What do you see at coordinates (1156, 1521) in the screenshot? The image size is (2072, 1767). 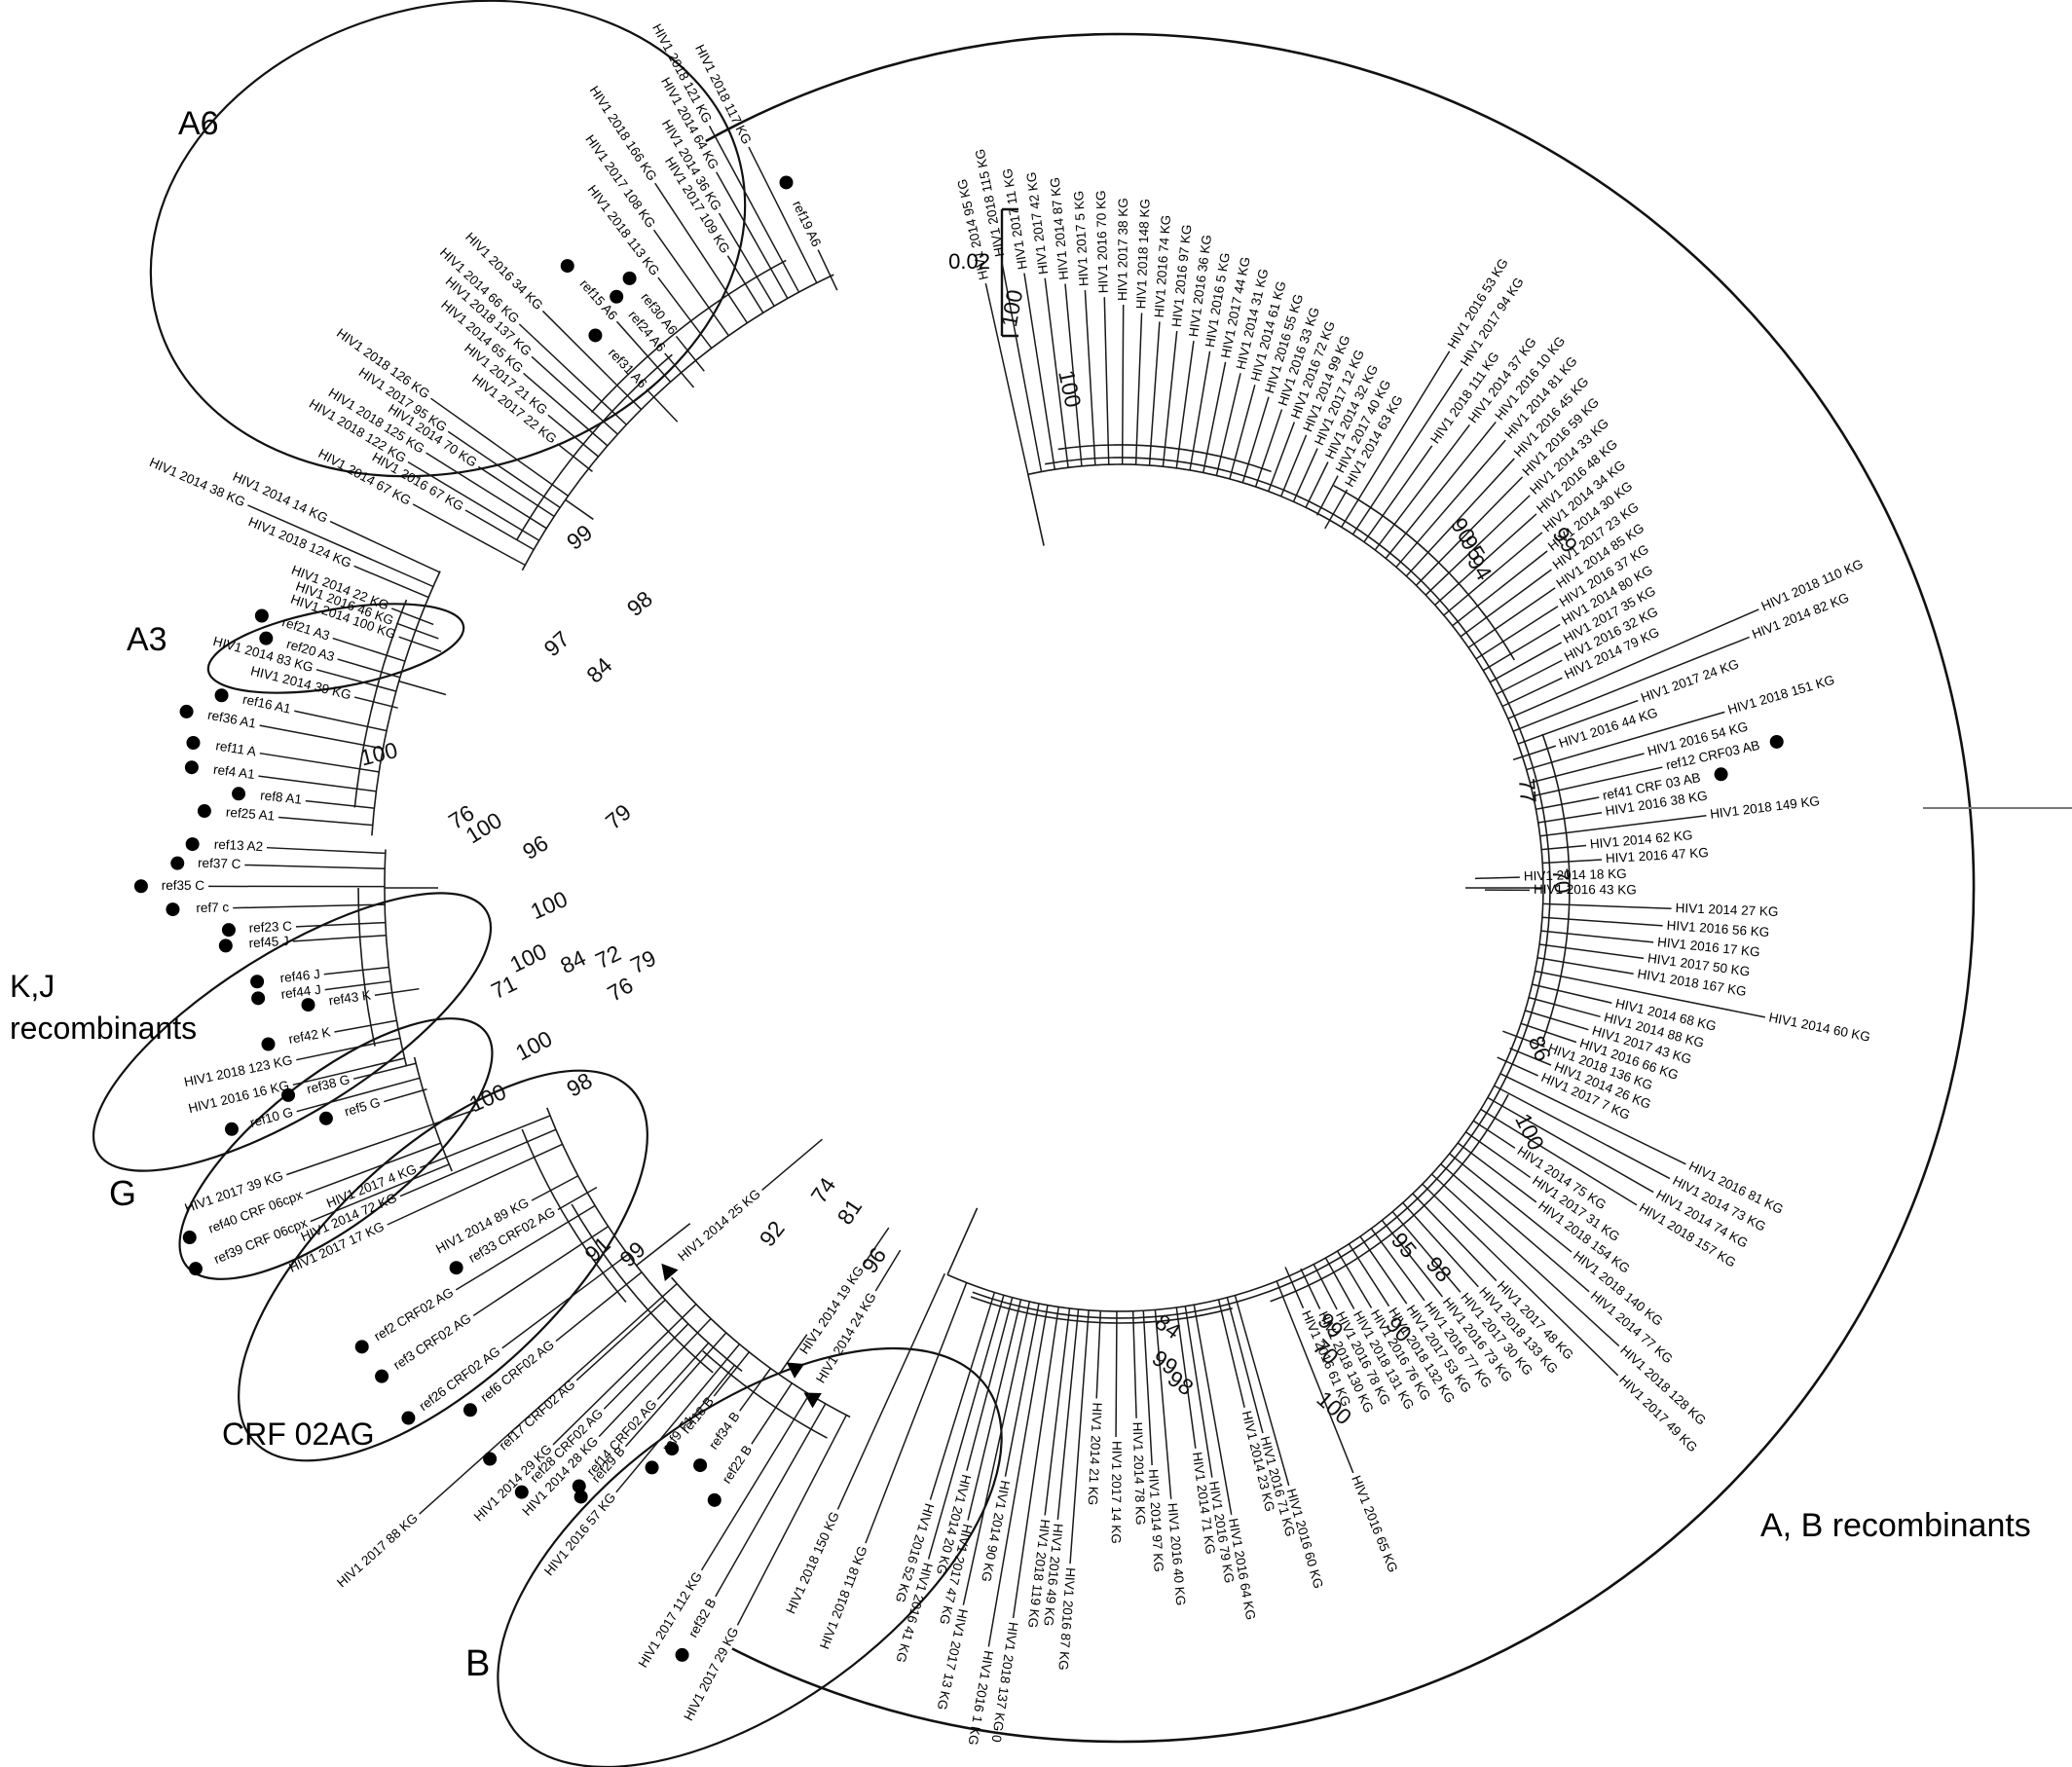 I see `taxon-label: HIV1 2014 97 KG` at bounding box center [1156, 1521].